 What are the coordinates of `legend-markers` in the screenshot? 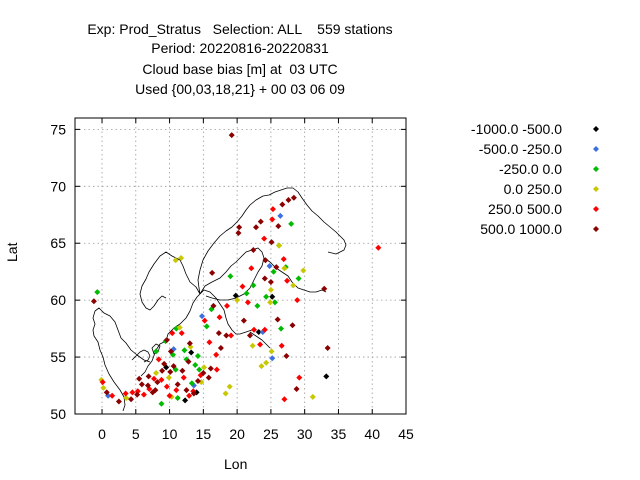 It's located at (596, 179).